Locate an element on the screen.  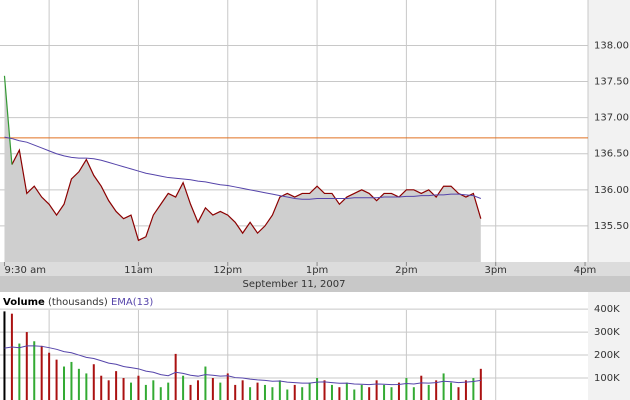
volume-header: Volume (thousands) EMA(13) is located at coordinates (78, 302).